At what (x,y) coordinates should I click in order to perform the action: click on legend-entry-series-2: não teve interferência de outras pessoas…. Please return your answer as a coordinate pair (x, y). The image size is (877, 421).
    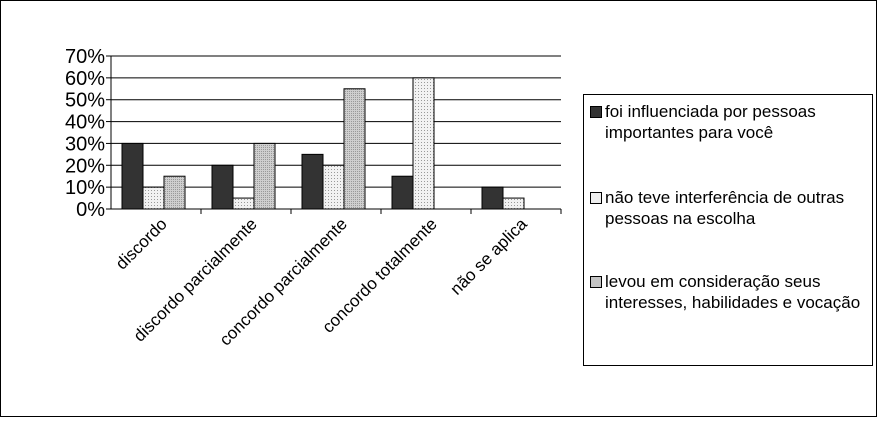
    Looking at the image, I should click on (728, 208).